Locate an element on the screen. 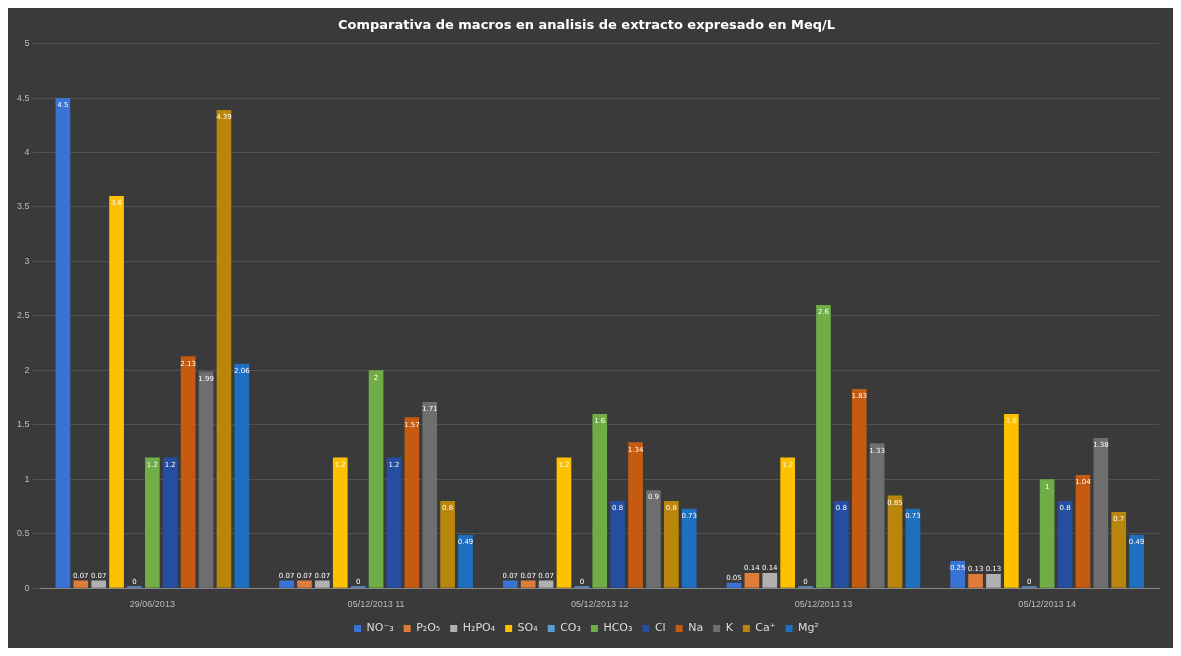  x-tick-label: 29/06/2013 is located at coordinates (152, 604).